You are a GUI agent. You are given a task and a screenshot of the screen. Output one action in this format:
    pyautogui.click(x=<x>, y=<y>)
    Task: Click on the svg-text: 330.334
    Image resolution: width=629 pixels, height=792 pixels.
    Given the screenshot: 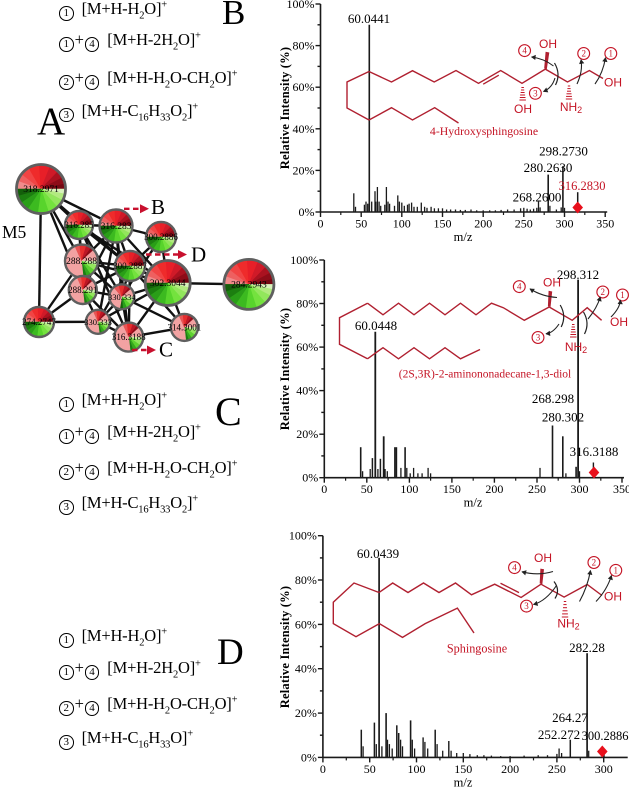 What is the action you would take?
    pyautogui.click(x=122, y=297)
    